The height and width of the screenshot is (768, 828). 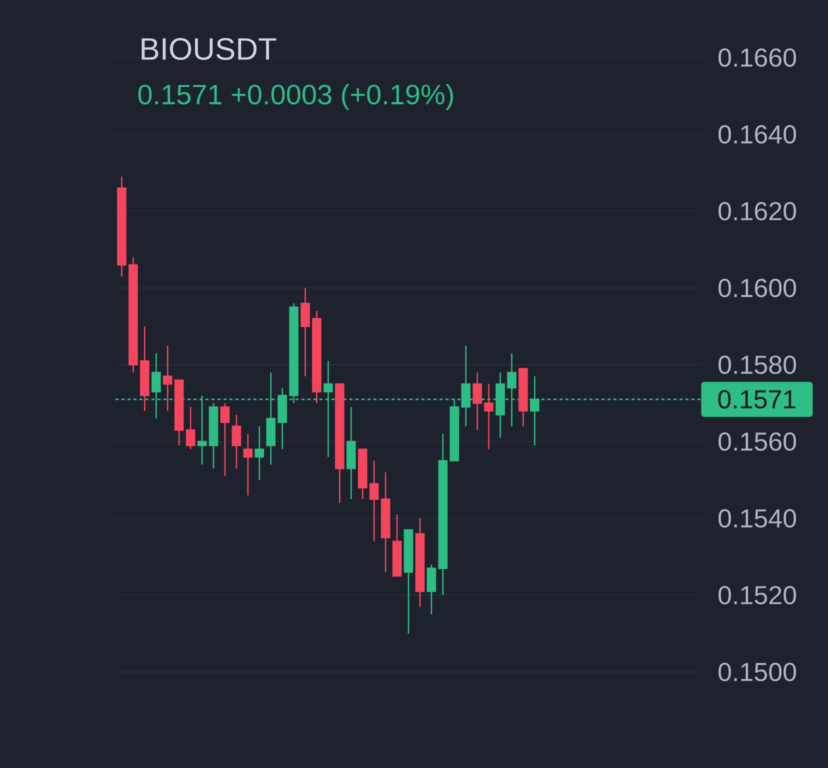 I want to click on y-tick-label: 0.1500, so click(x=757, y=672).